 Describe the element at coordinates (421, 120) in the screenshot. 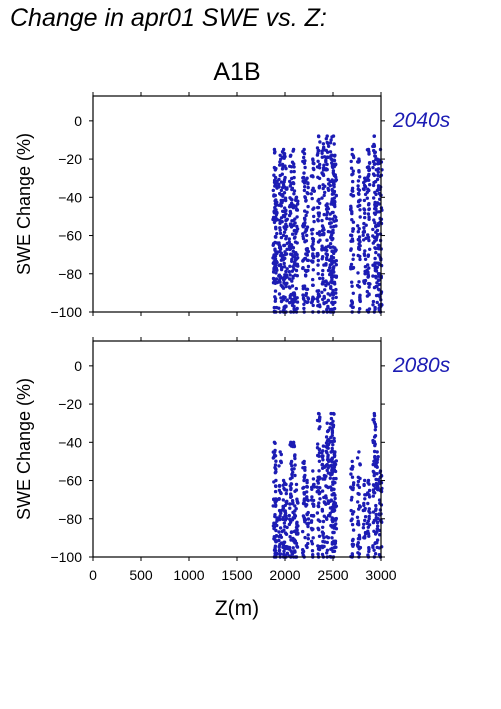

I see `period-label: 2040s` at that location.